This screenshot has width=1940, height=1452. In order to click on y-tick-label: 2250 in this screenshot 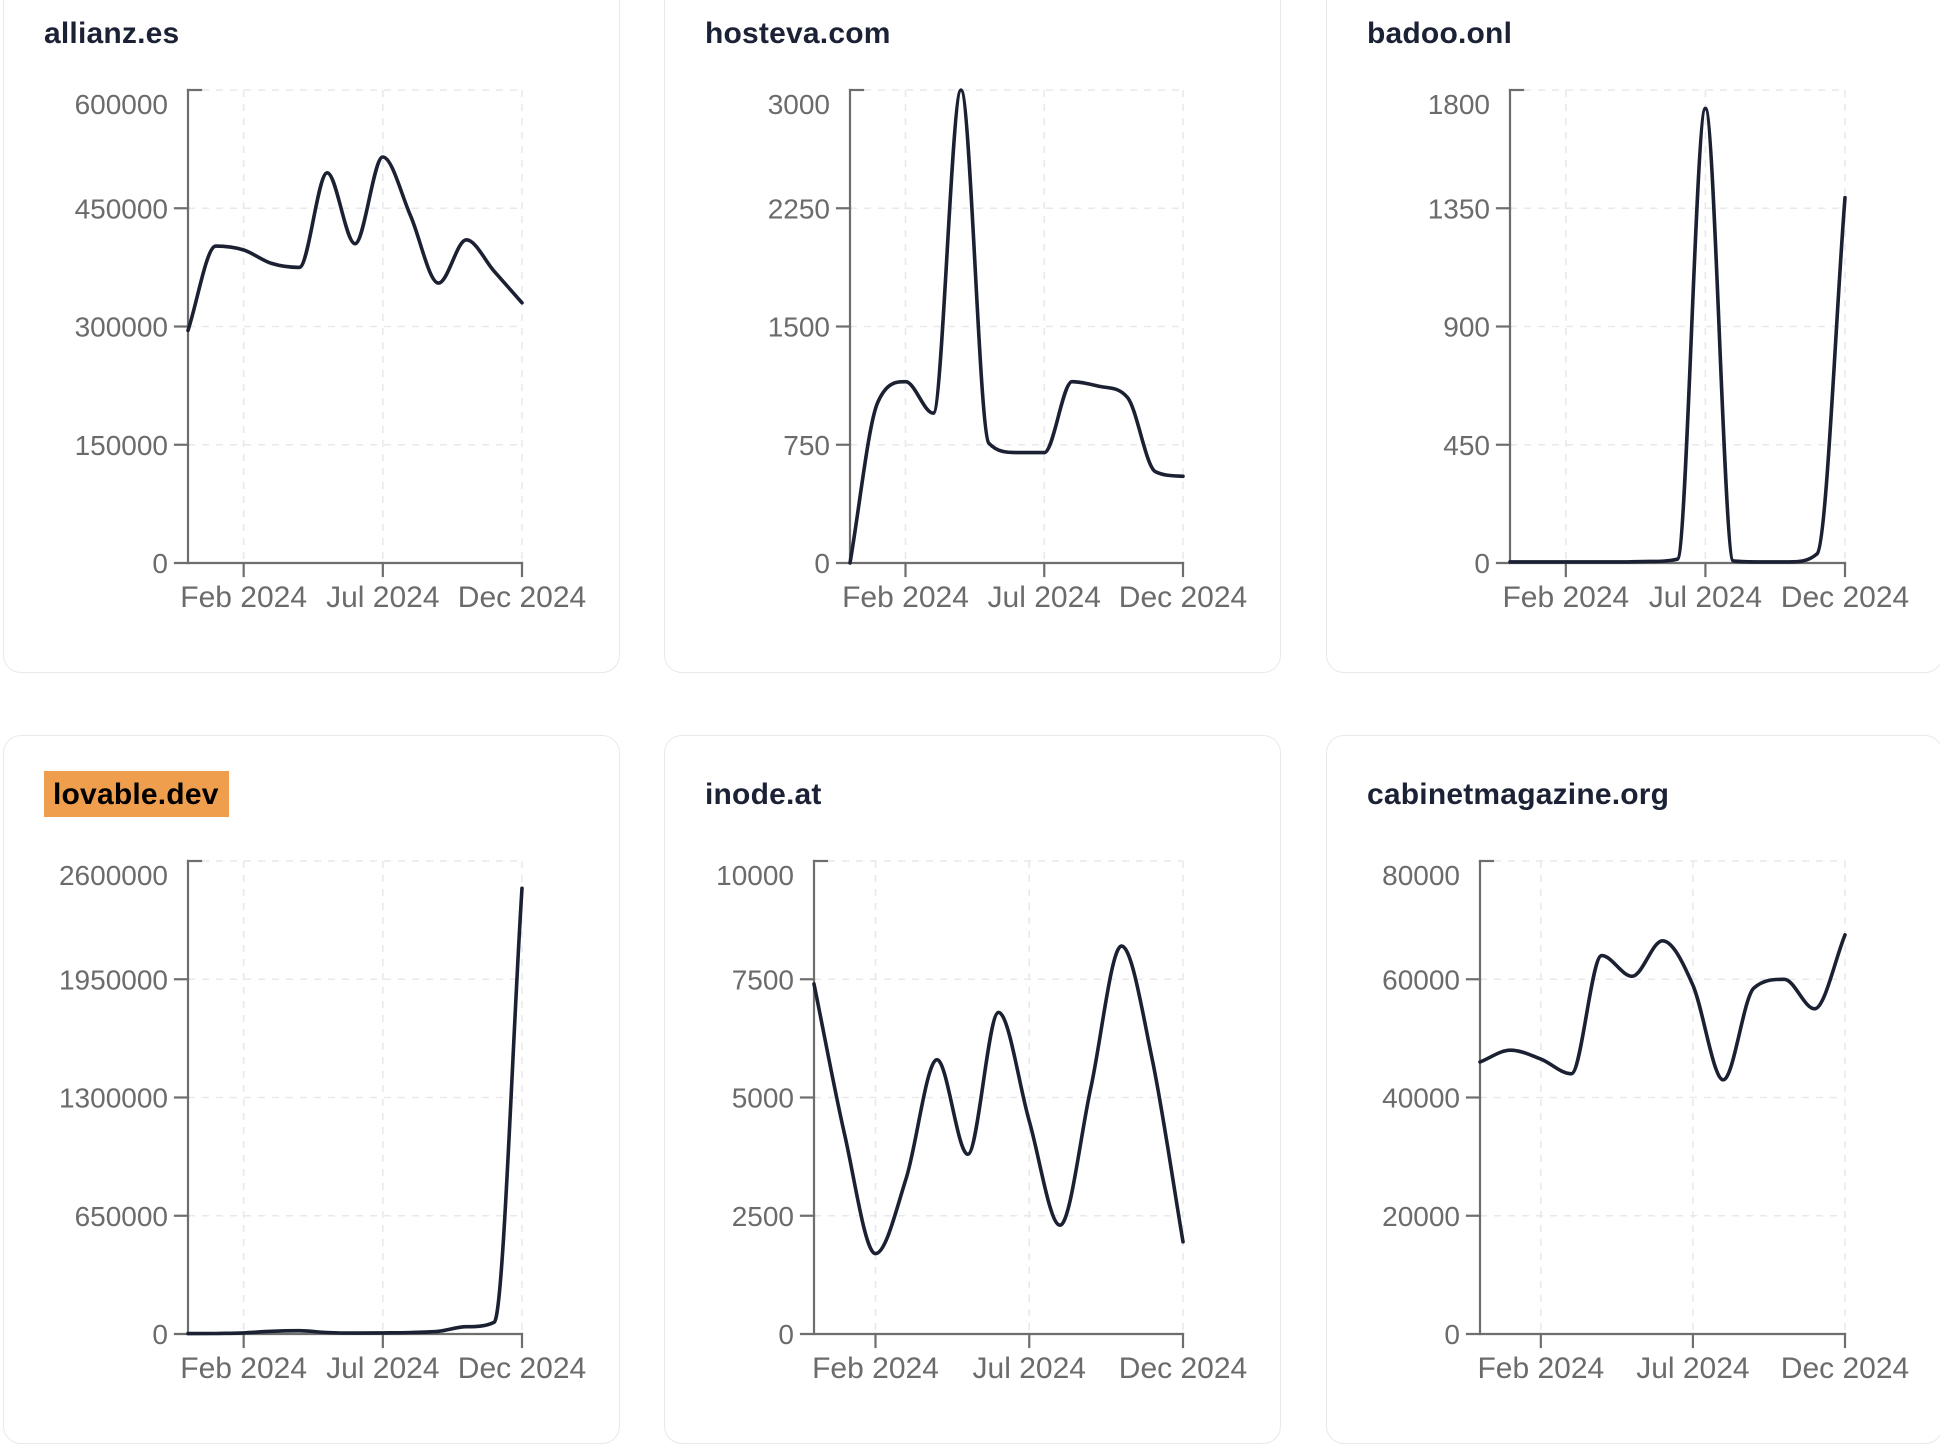, I will do `click(799, 208)`.